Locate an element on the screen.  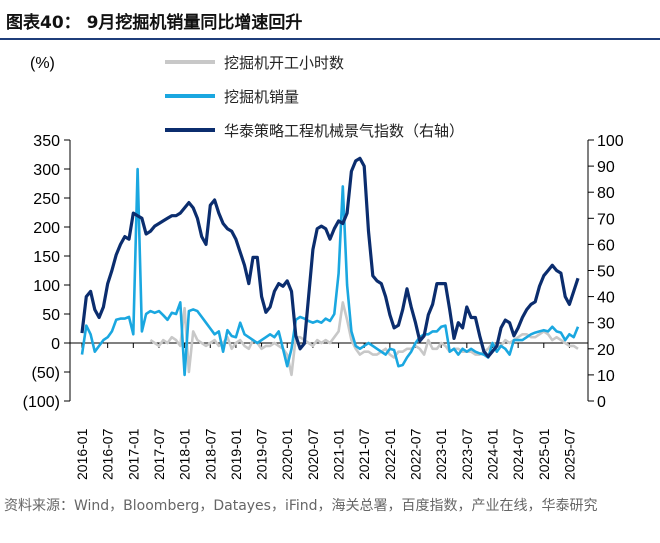
left-axis-unit: (%) is located at coordinates (42, 63).